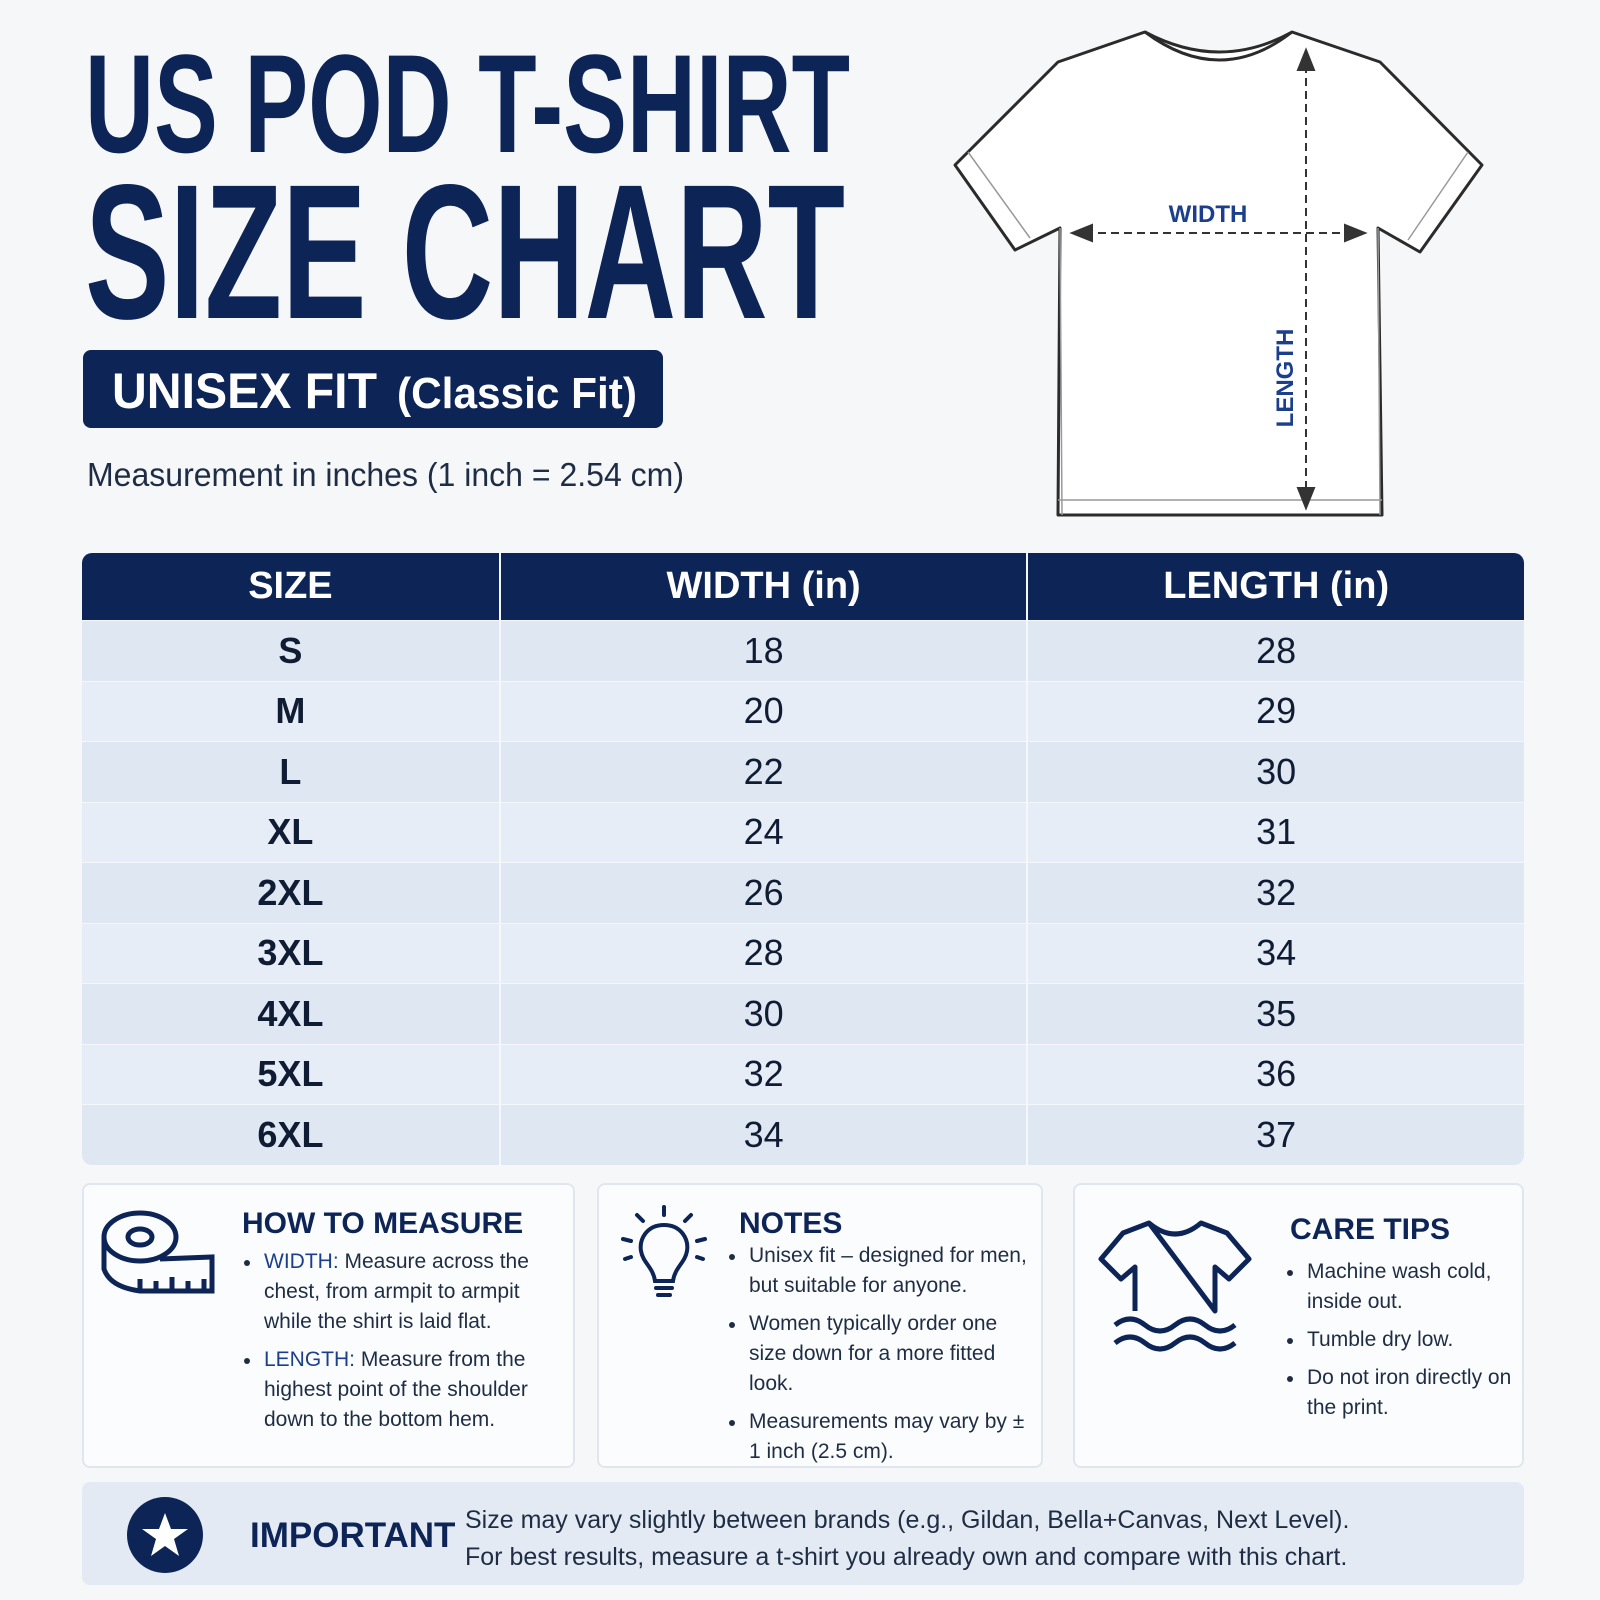  What do you see at coordinates (301, 1261) in the screenshot?
I see `measure-term: WIDTH:` at bounding box center [301, 1261].